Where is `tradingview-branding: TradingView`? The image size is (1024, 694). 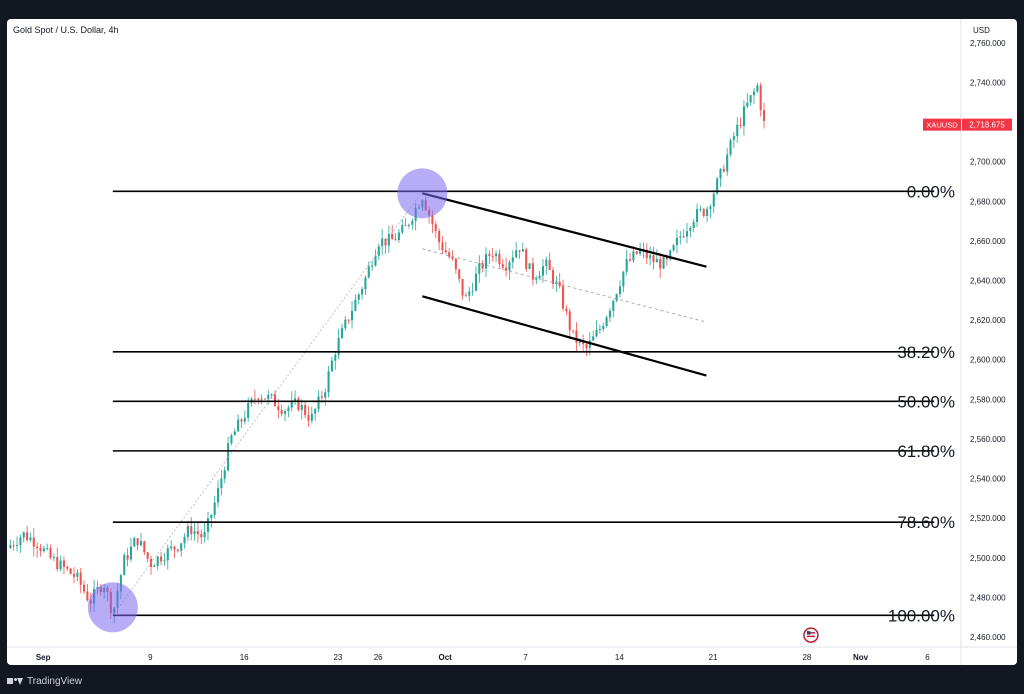
tradingview-branding: TradingView is located at coordinates (44, 681).